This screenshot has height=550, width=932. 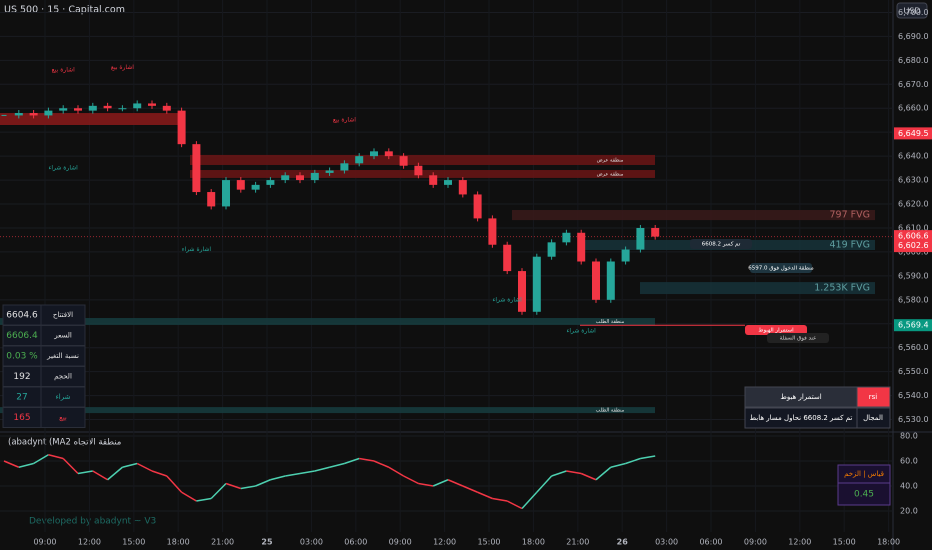 I want to click on x-tick-label: 15:00, so click(x=844, y=542).